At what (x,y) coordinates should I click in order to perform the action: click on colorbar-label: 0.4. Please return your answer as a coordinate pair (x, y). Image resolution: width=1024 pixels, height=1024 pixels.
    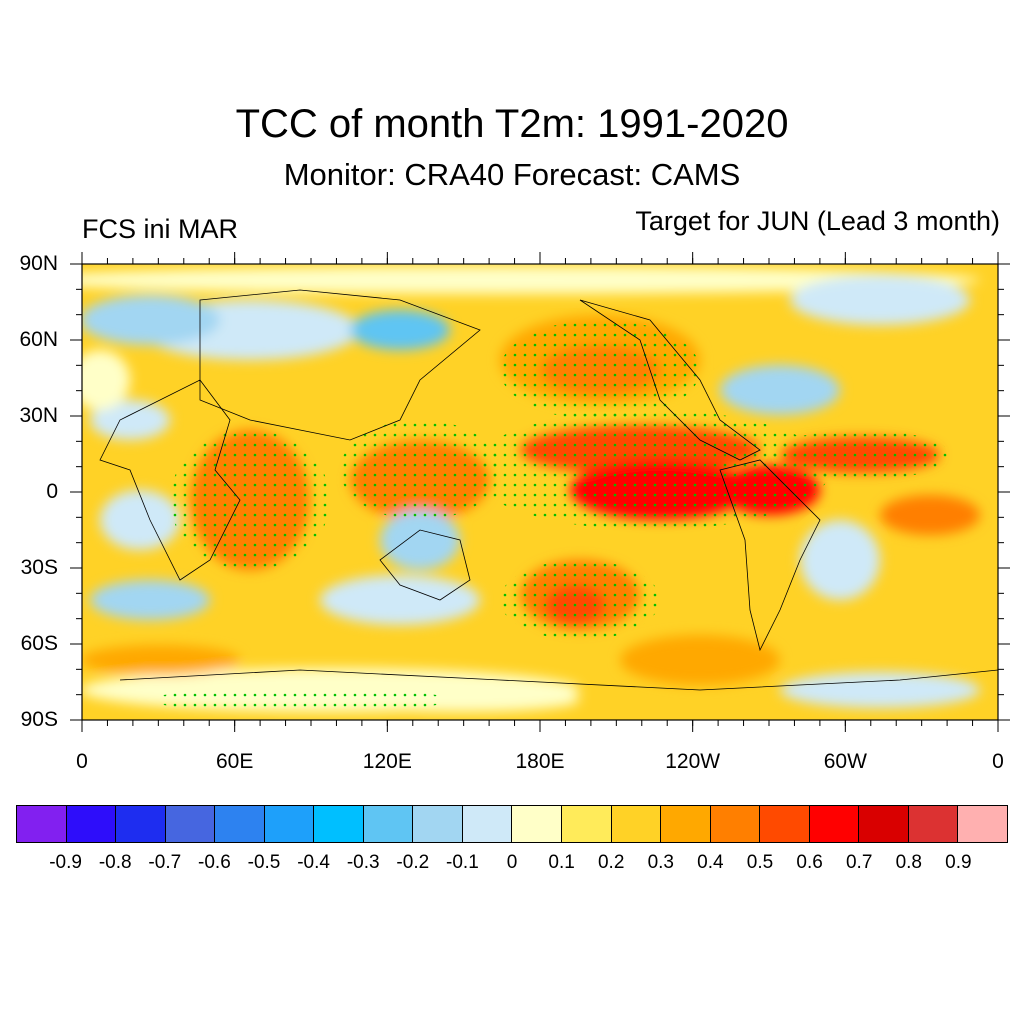
    Looking at the image, I should click on (710, 862).